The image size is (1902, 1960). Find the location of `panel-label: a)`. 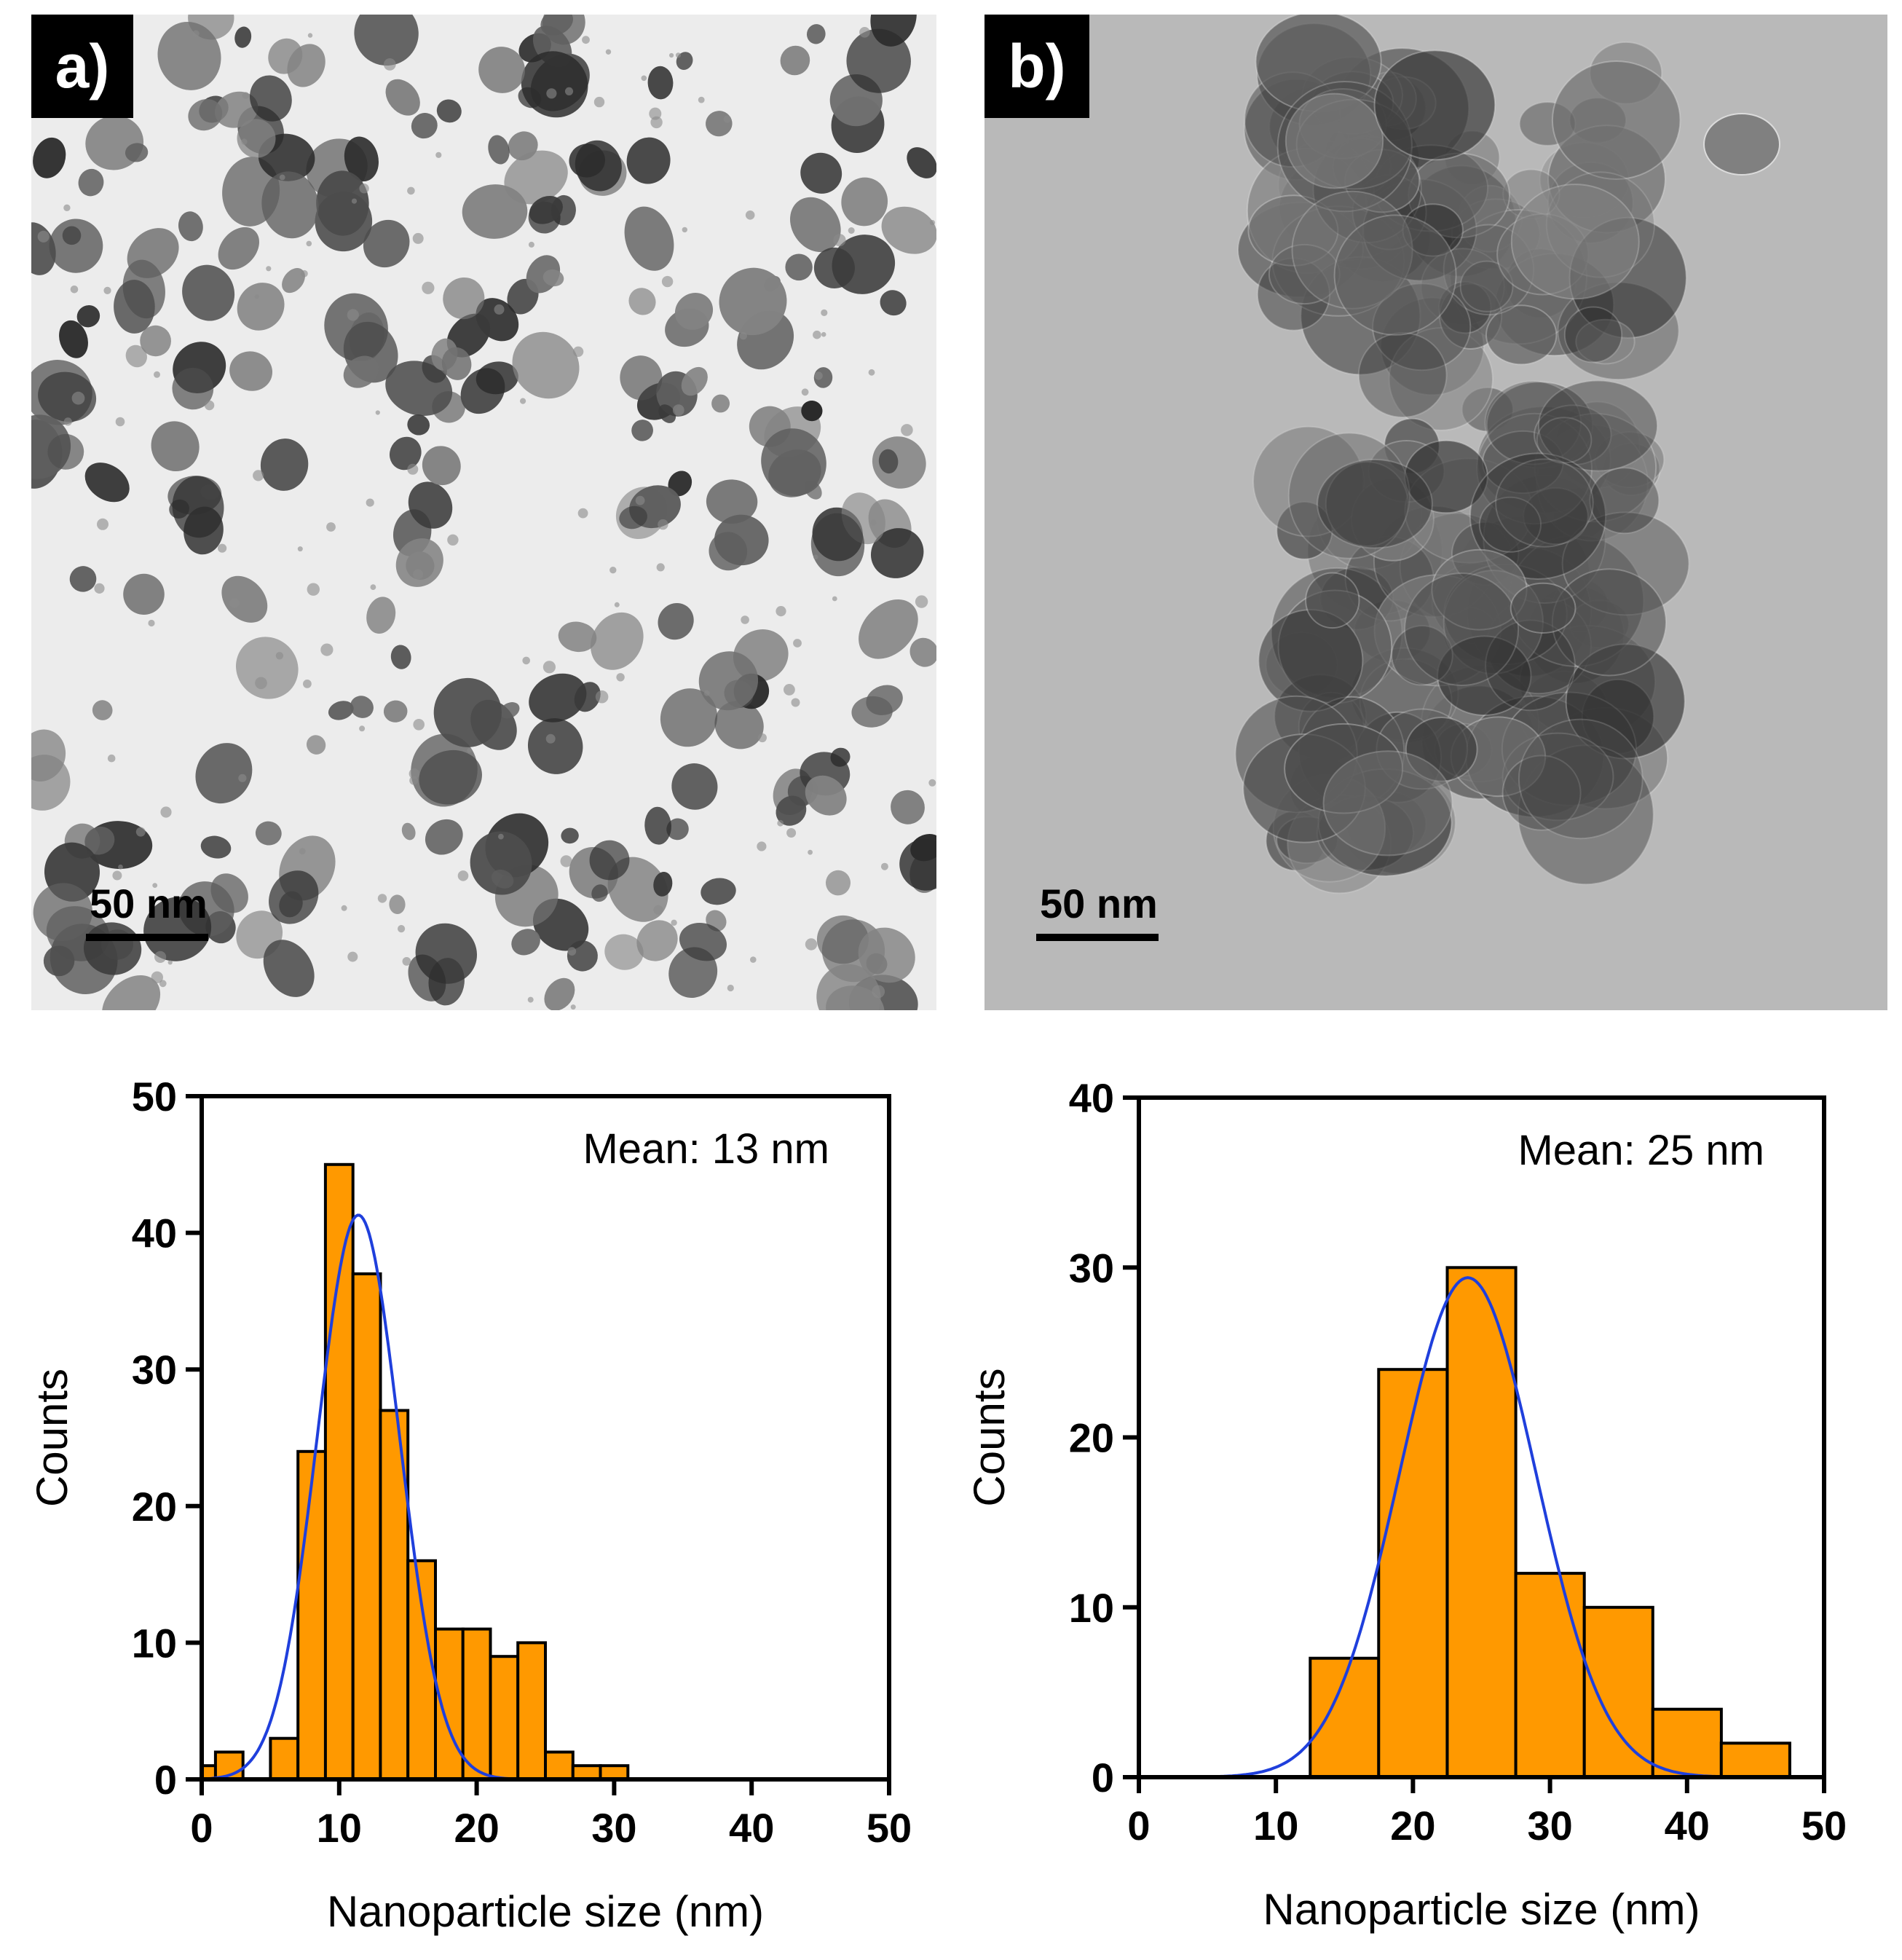

panel-label: a) is located at coordinates (82, 66).